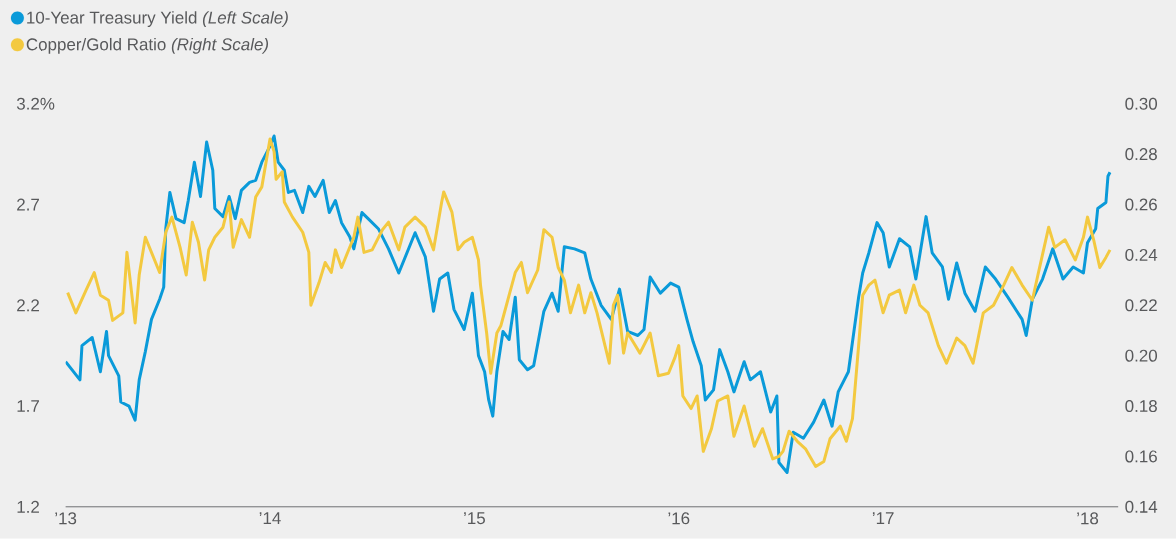 The image size is (1176, 539). What do you see at coordinates (28, 406) in the screenshot?
I see `y-tick-label: 1.7` at bounding box center [28, 406].